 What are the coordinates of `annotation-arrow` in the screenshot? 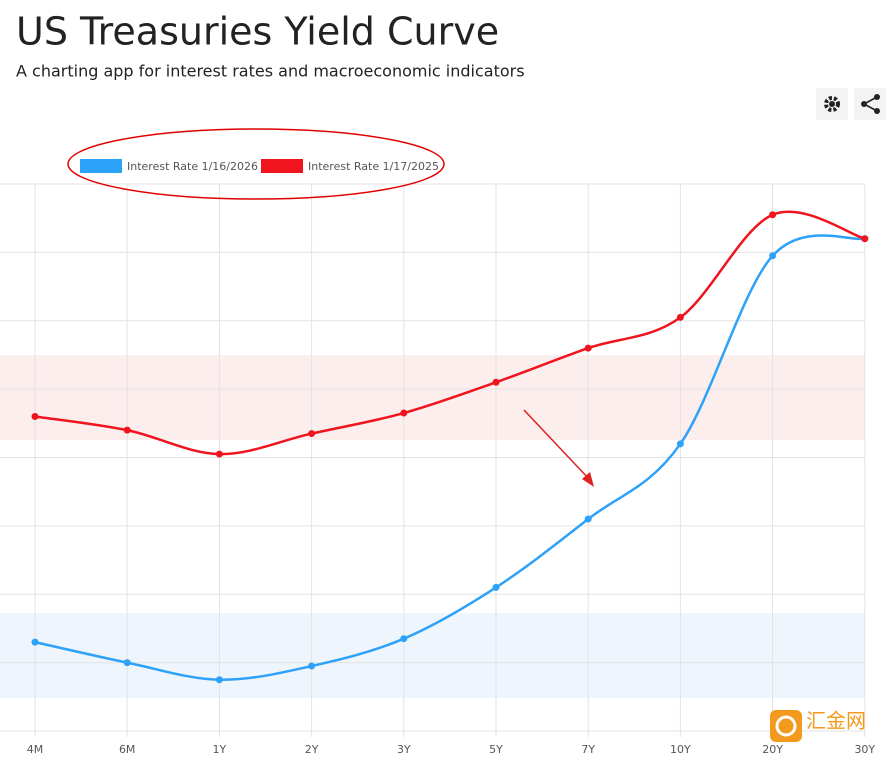 It's located at (557, 445).